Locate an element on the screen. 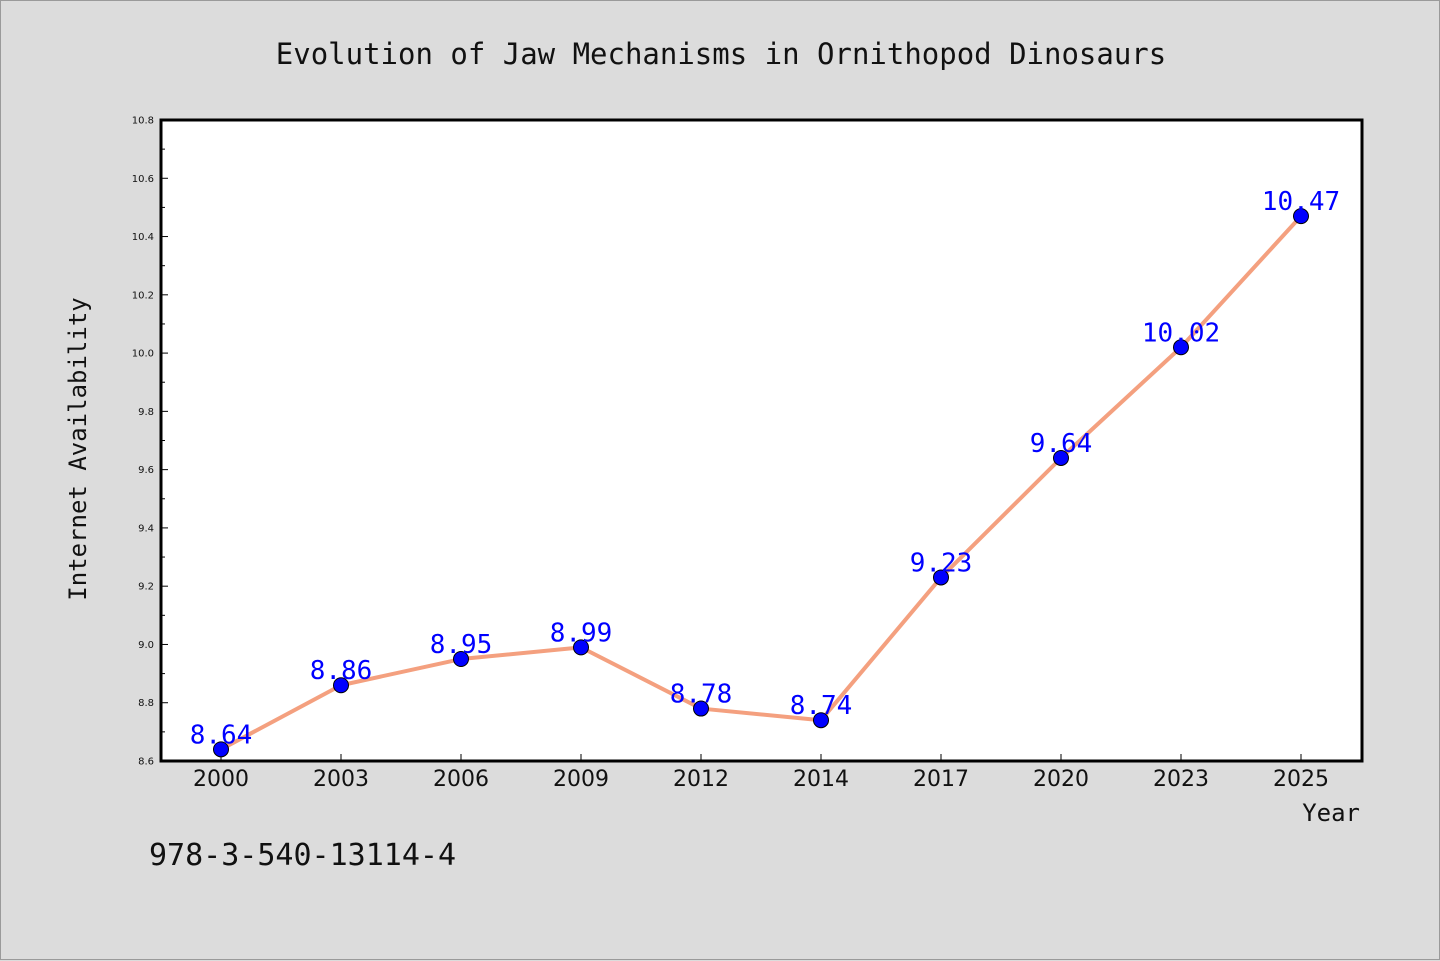  data-label: 8.78 is located at coordinates (701, 695).